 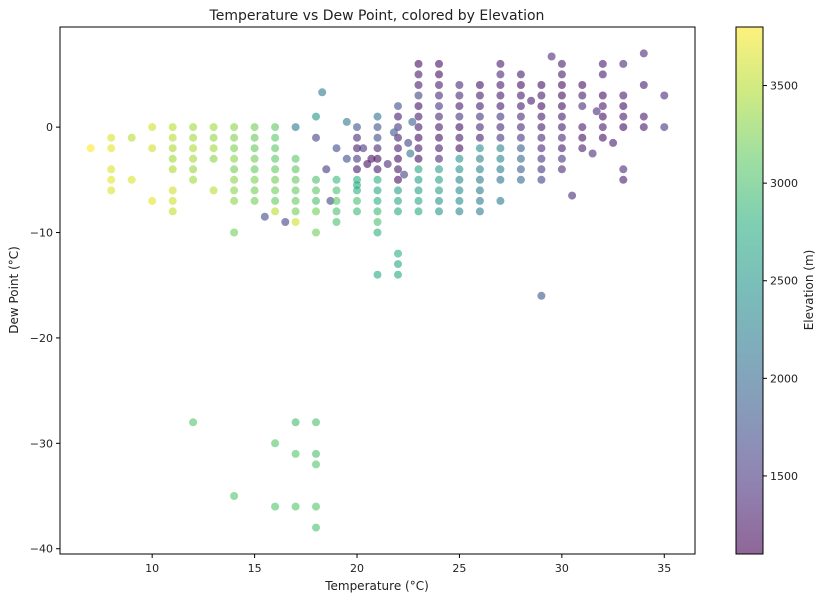 What do you see at coordinates (152, 568) in the screenshot?
I see `x-tick-label: 10` at bounding box center [152, 568].